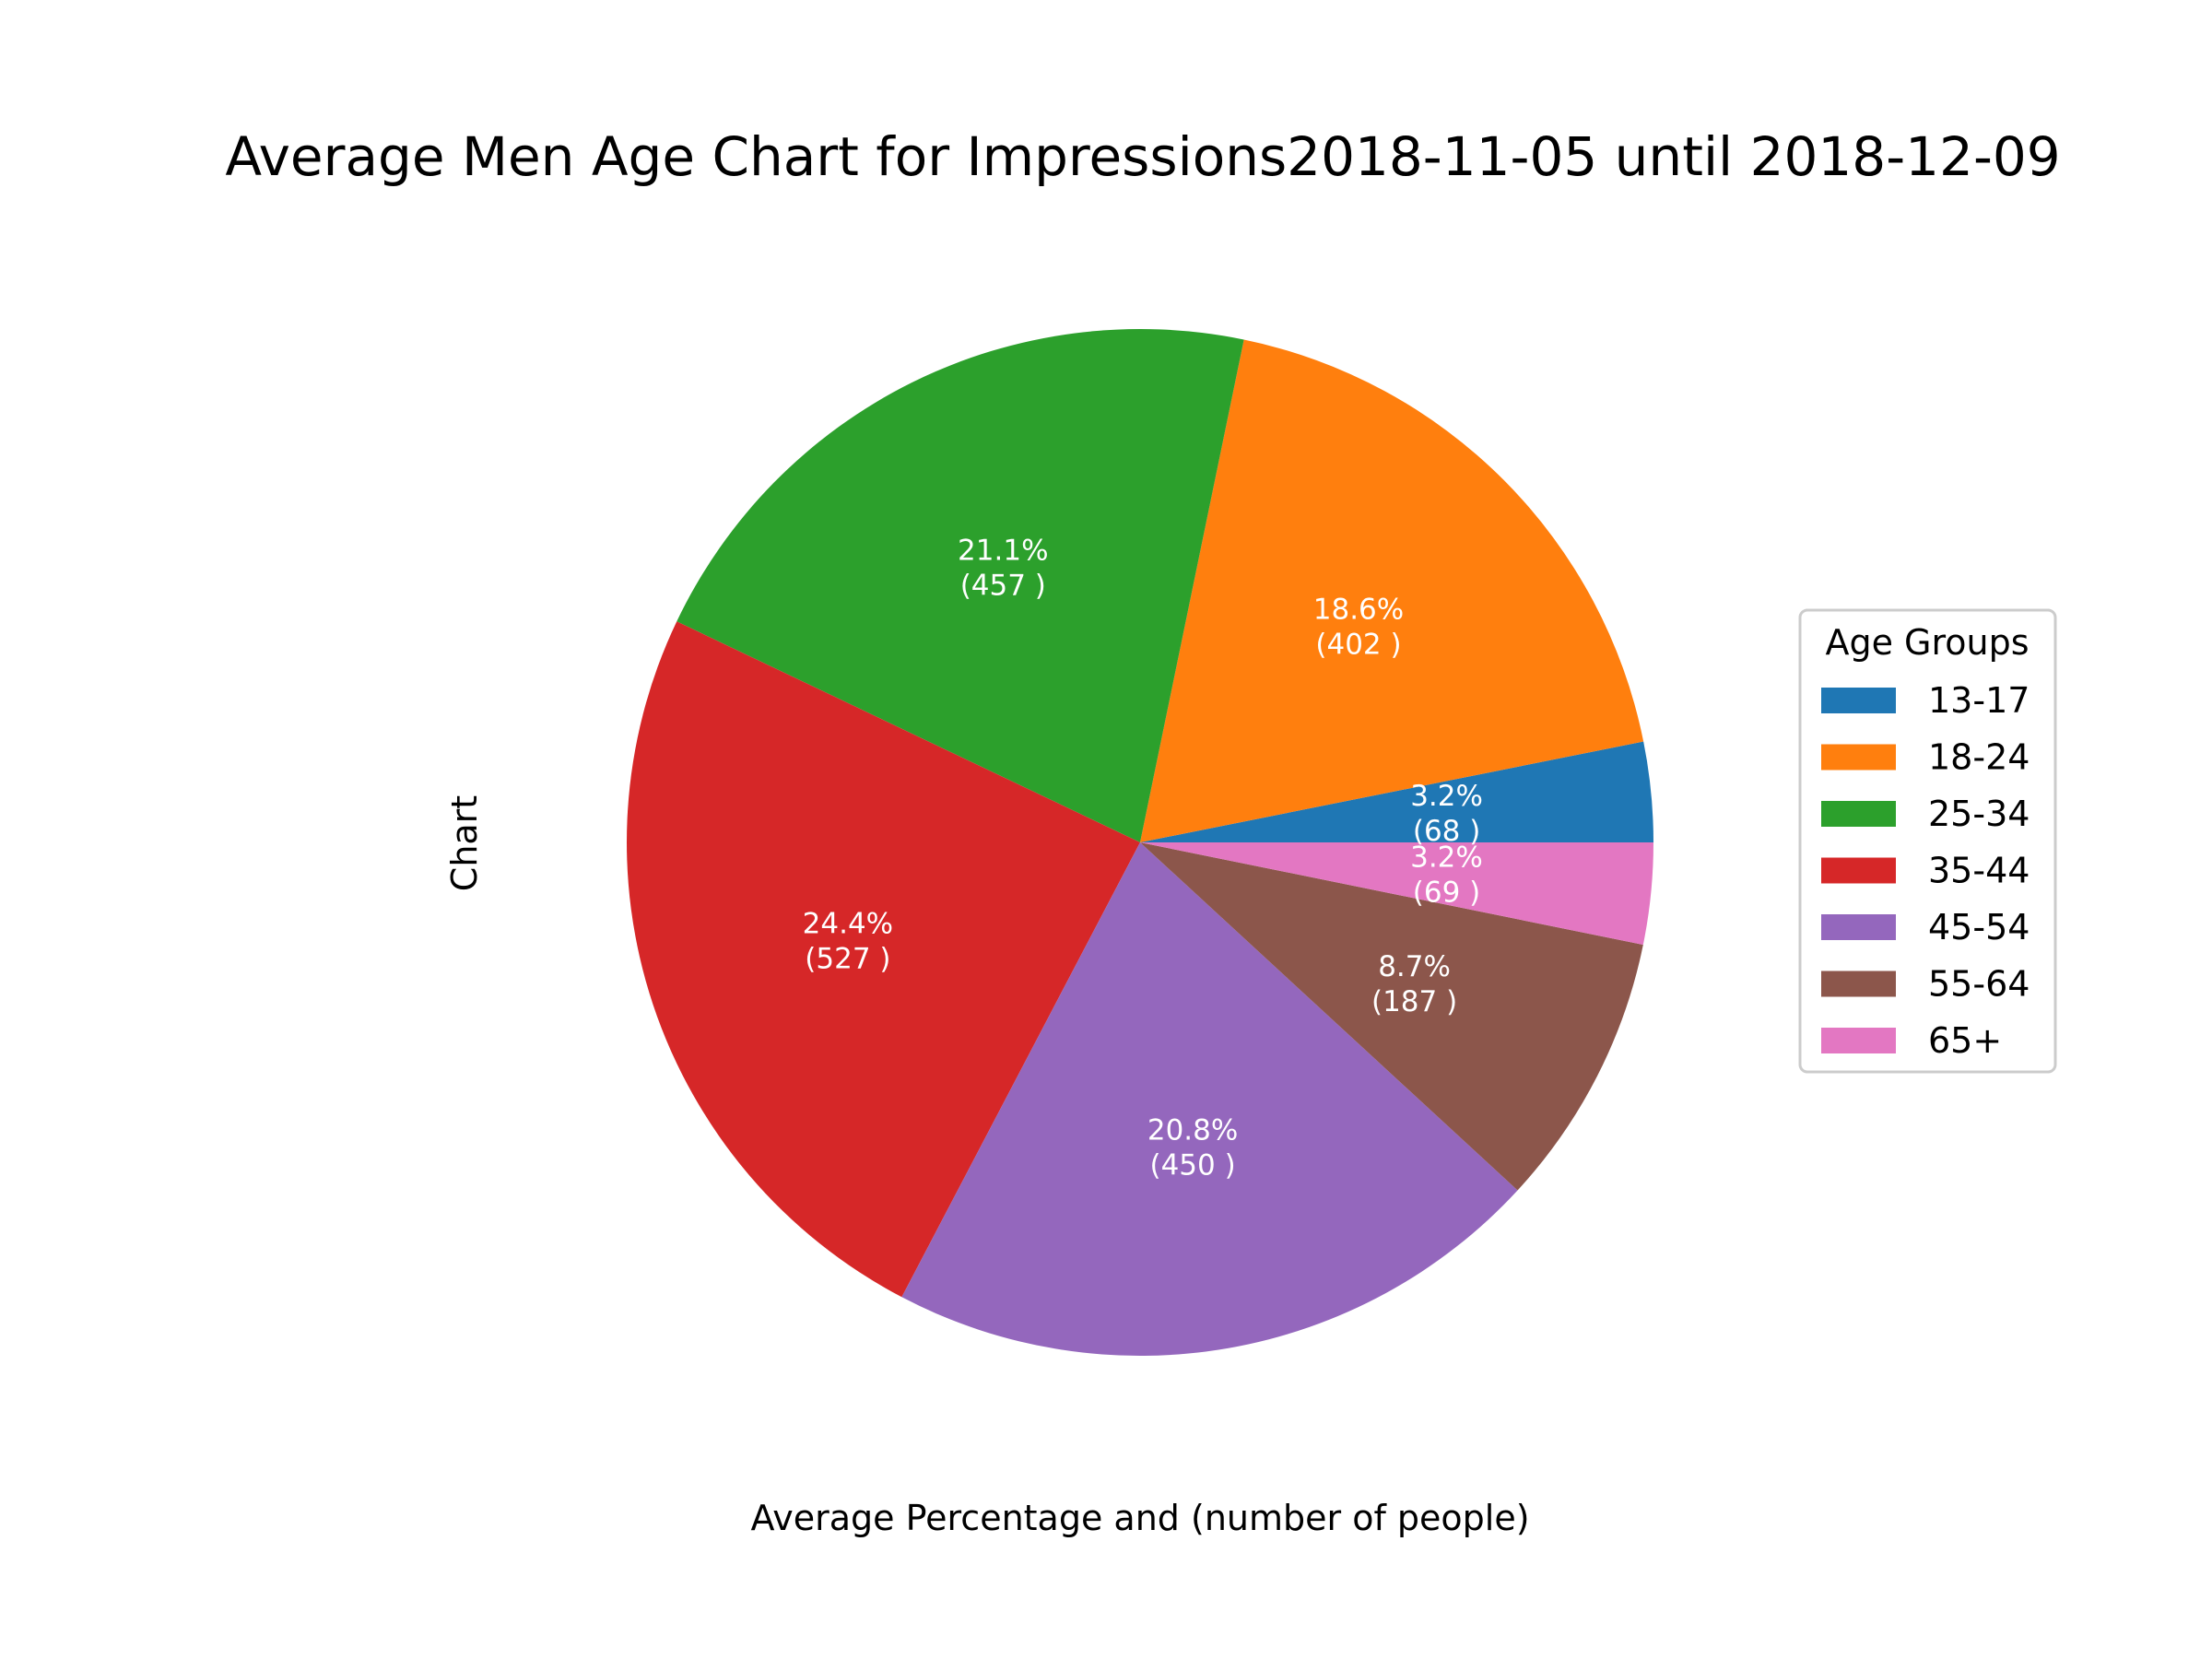 Image resolution: width=2212 pixels, height=1659 pixels. I want to click on slice-label-13-17: 3.2% (68 ), so click(1446, 814).